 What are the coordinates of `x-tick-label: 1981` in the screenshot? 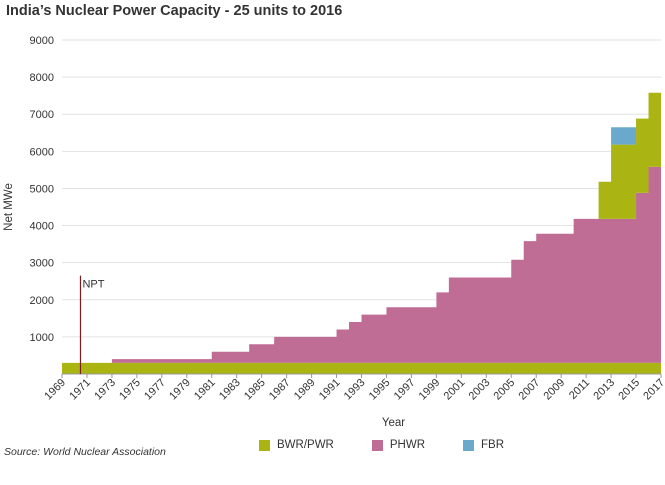 It's located at (205, 390).